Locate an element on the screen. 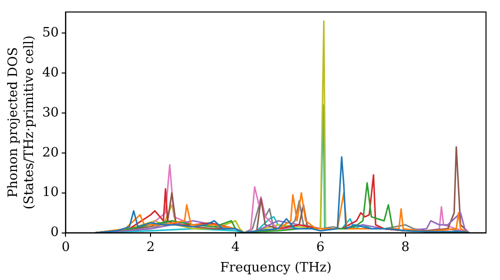  x-tick-label: 8 is located at coordinates (405, 247).